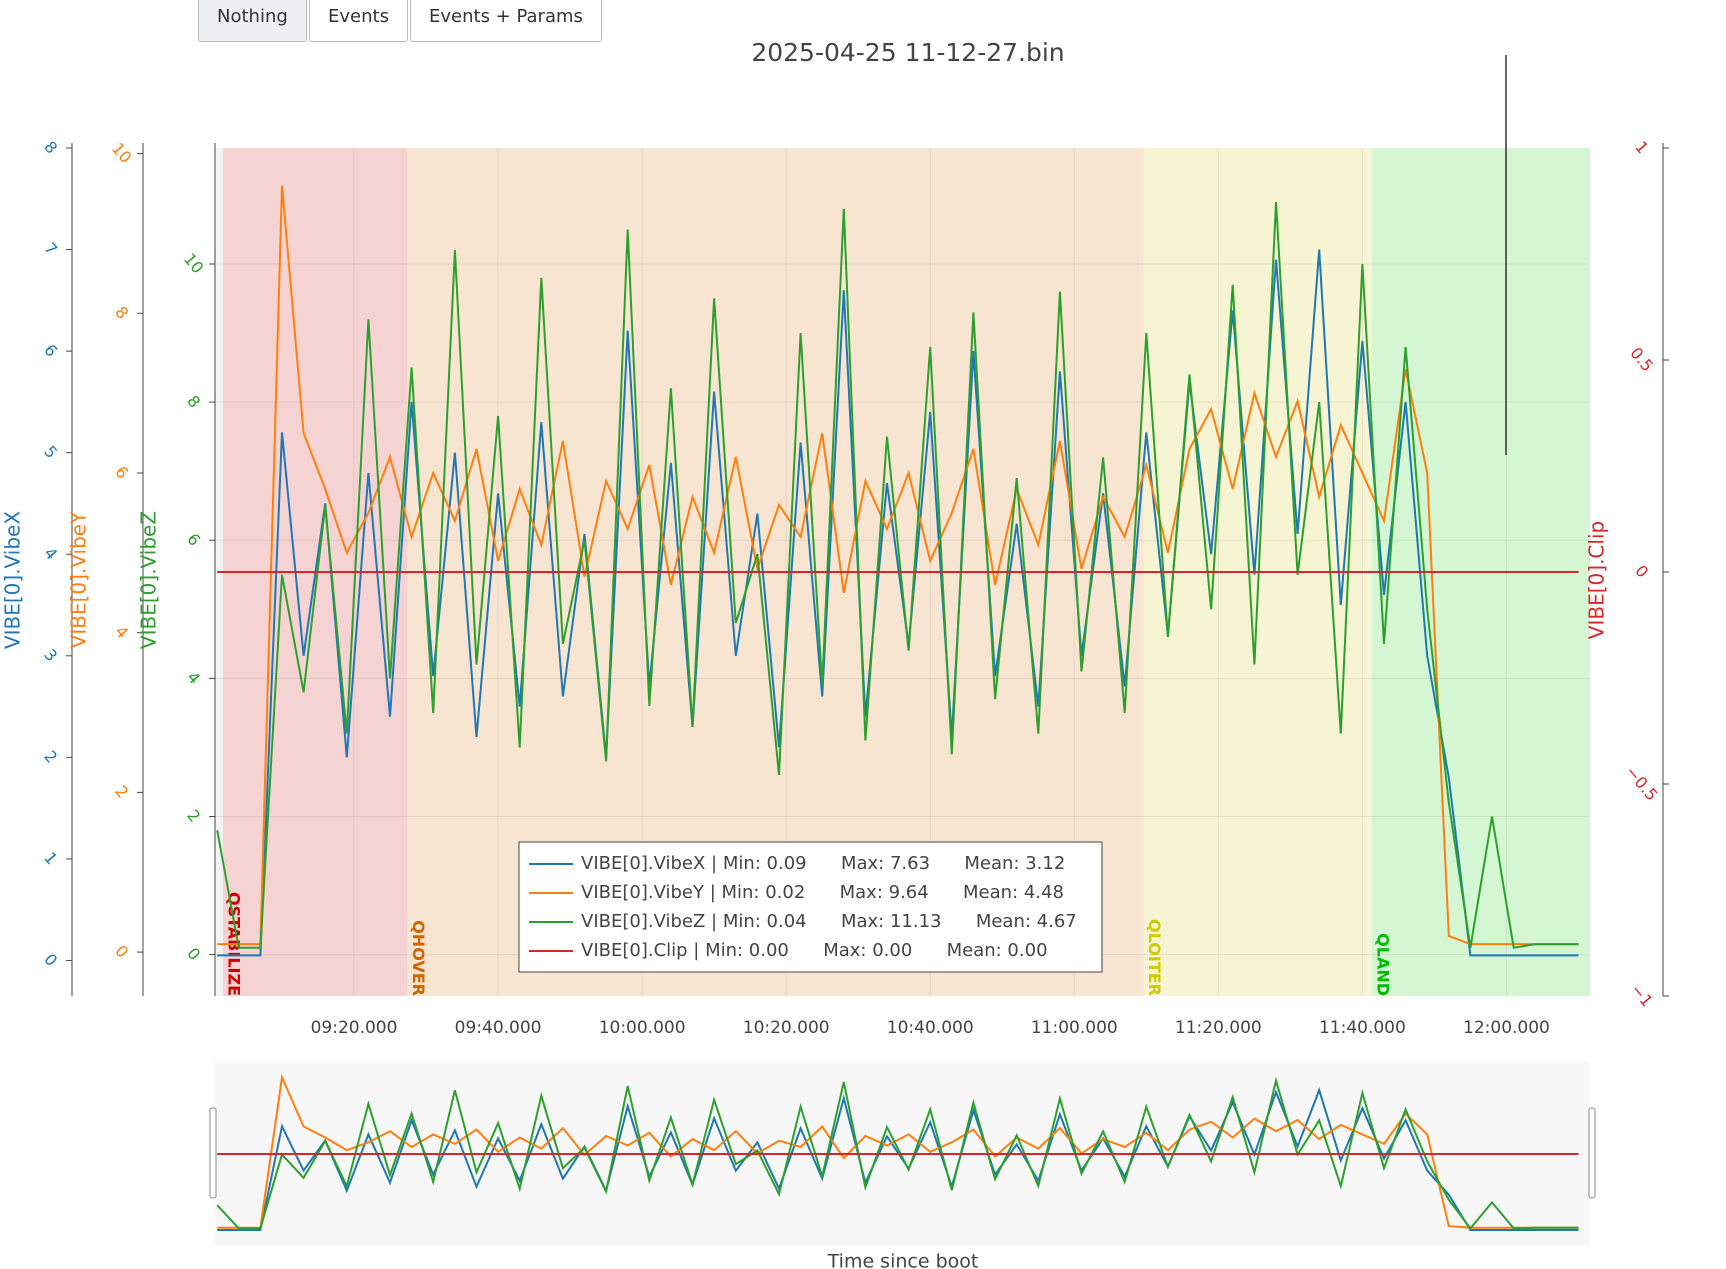 This screenshot has height=1269, width=1726. What do you see at coordinates (498, 1028) in the screenshot?
I see `x-tick-label: 09:40.000` at bounding box center [498, 1028].